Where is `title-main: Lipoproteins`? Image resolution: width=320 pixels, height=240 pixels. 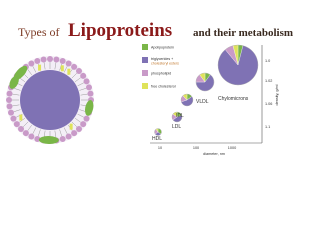 title-main: Lipoproteins is located at coordinates (120, 30).